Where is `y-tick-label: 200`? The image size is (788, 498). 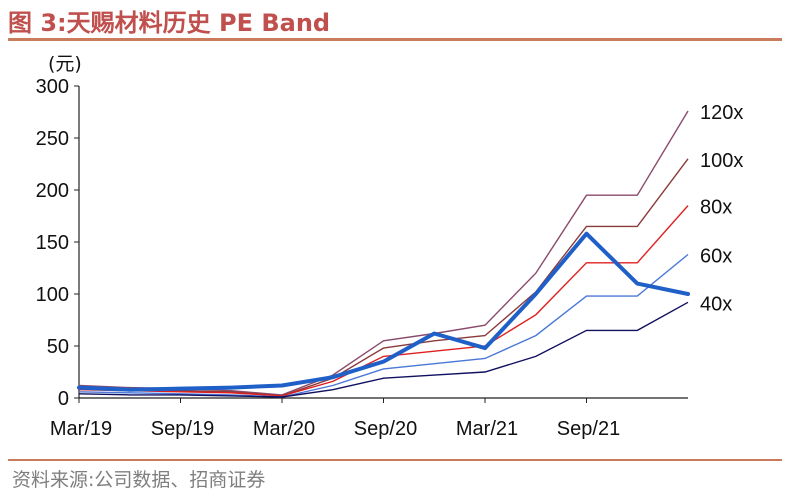
y-tick-label: 200 is located at coordinates (52, 191).